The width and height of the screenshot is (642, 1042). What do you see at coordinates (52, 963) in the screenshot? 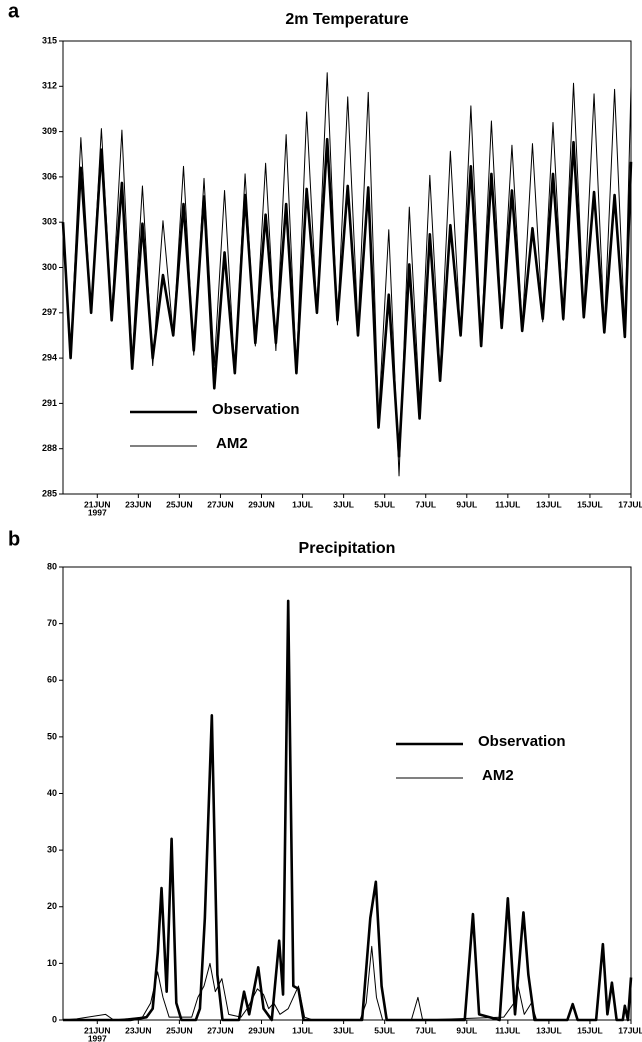
I see `y-tick-label: 10` at bounding box center [52, 963].